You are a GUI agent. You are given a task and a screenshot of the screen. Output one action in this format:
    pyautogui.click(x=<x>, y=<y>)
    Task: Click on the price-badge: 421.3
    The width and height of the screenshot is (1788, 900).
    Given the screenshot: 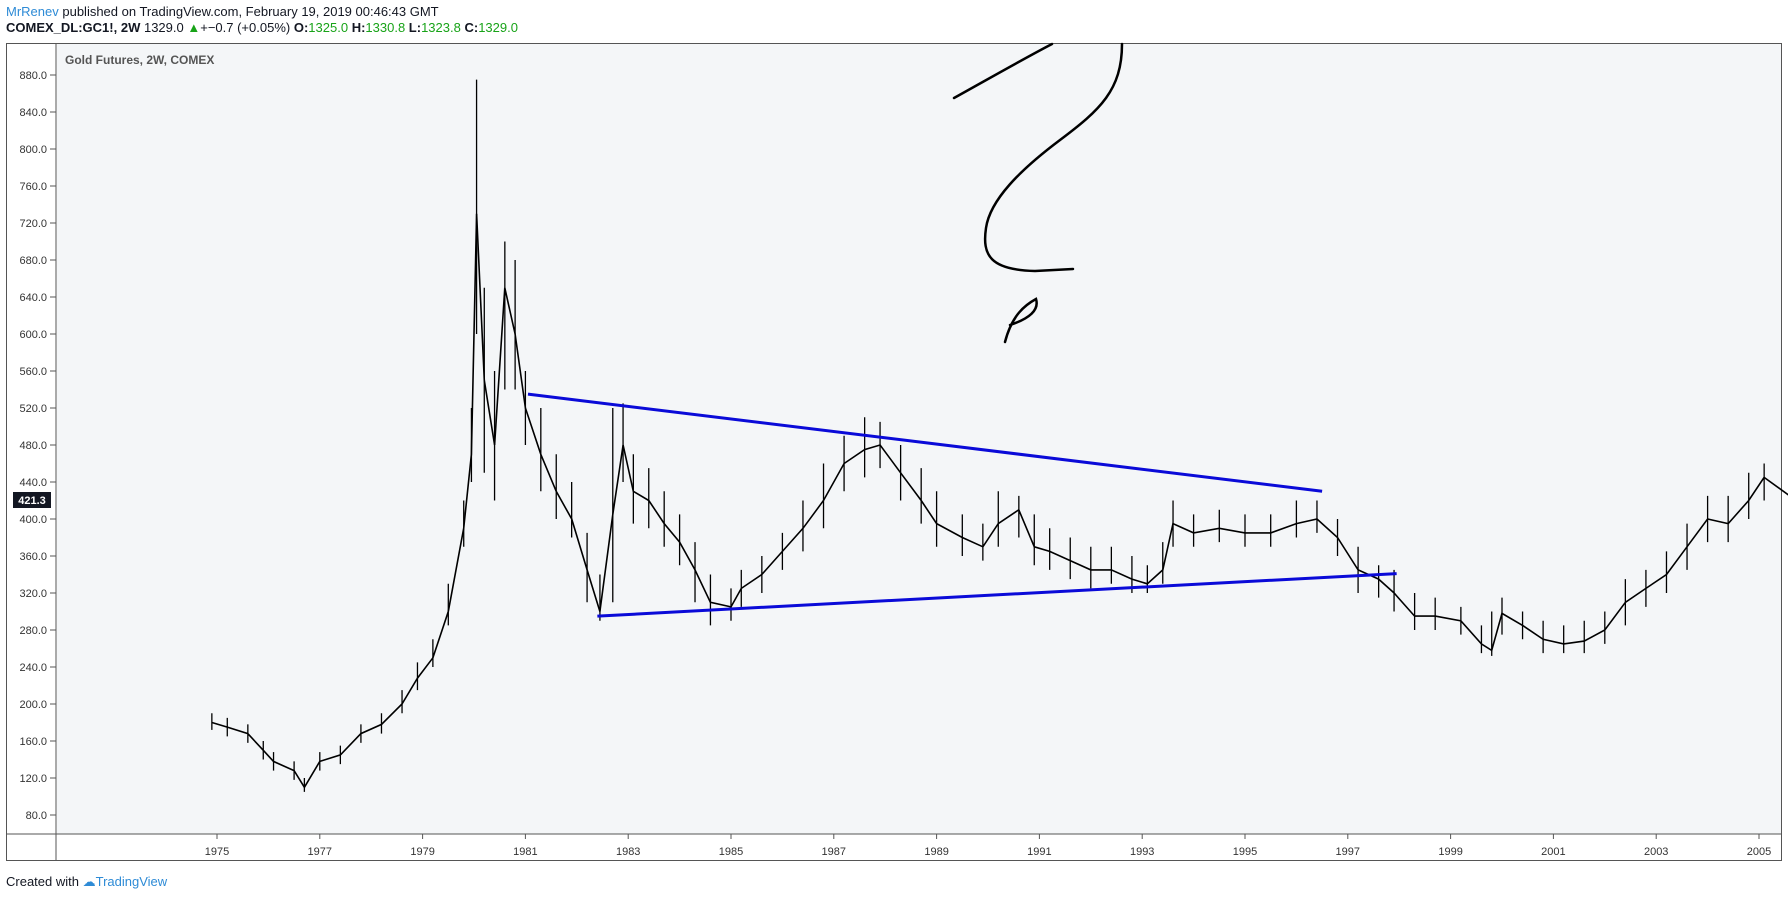 What is the action you would take?
    pyautogui.click(x=32, y=500)
    